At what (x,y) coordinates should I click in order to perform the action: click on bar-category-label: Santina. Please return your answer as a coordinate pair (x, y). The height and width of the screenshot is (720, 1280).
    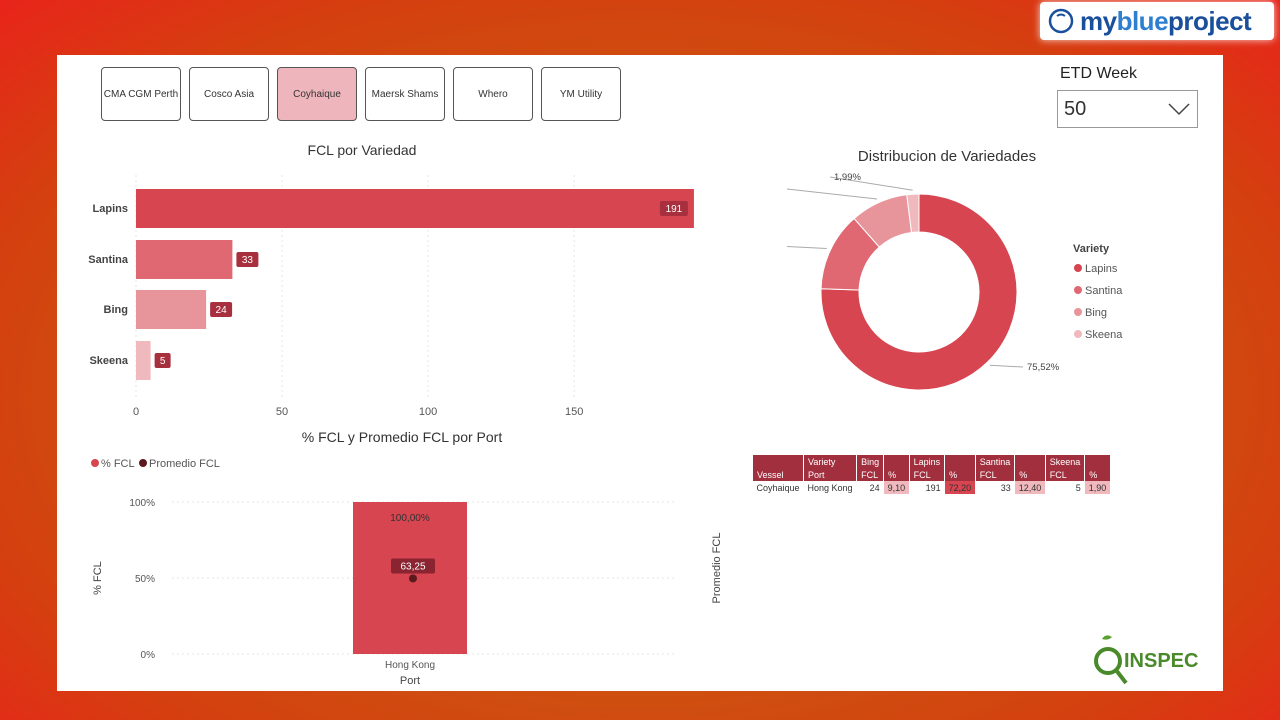
    Looking at the image, I should click on (108, 260).